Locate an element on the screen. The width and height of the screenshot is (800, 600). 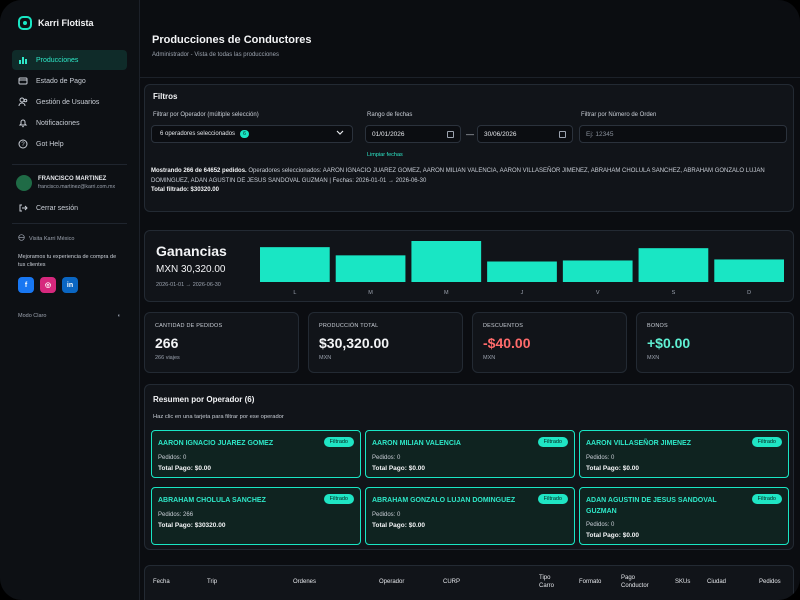
stat-label: DESCUENTOS is located at coordinates (503, 326).